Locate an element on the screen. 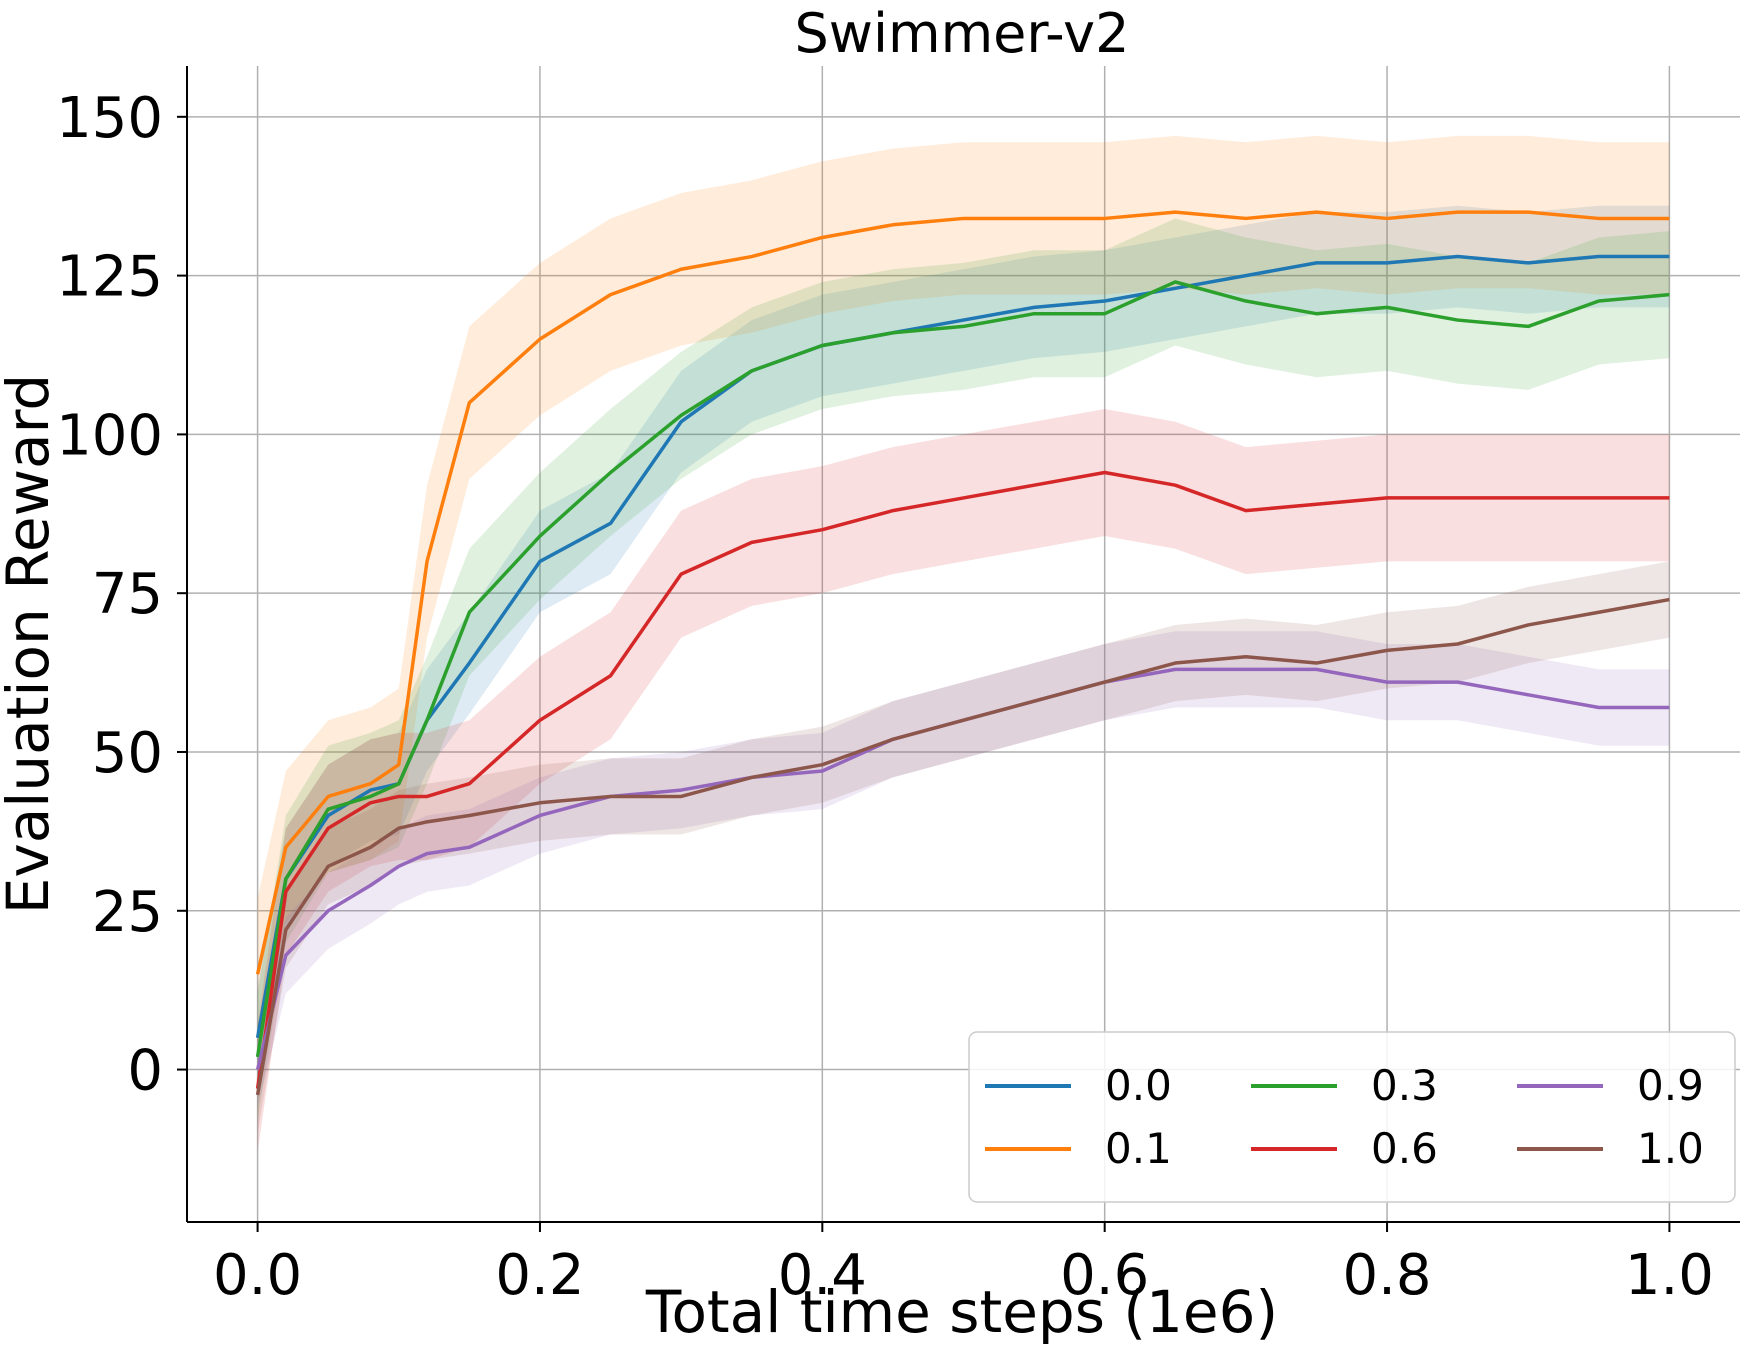  x-tick-label-0: 0.0 is located at coordinates (257, 1275).